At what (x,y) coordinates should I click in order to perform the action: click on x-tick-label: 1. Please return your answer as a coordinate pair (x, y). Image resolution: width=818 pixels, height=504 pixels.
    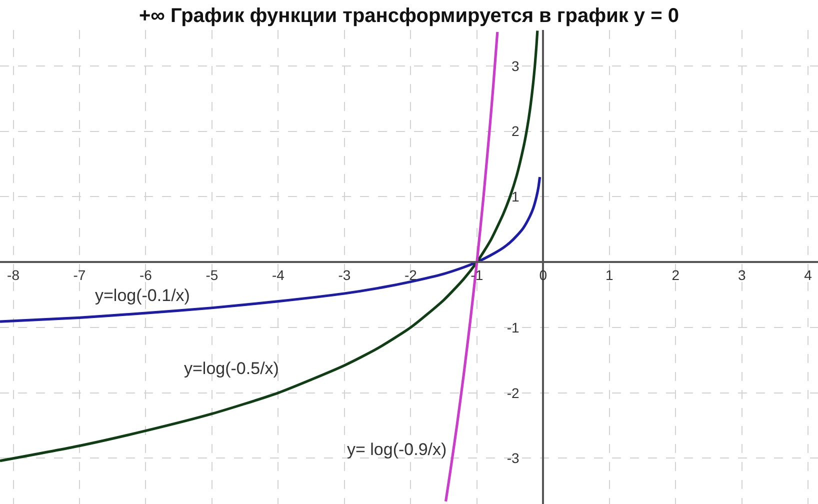
    Looking at the image, I should click on (609, 274).